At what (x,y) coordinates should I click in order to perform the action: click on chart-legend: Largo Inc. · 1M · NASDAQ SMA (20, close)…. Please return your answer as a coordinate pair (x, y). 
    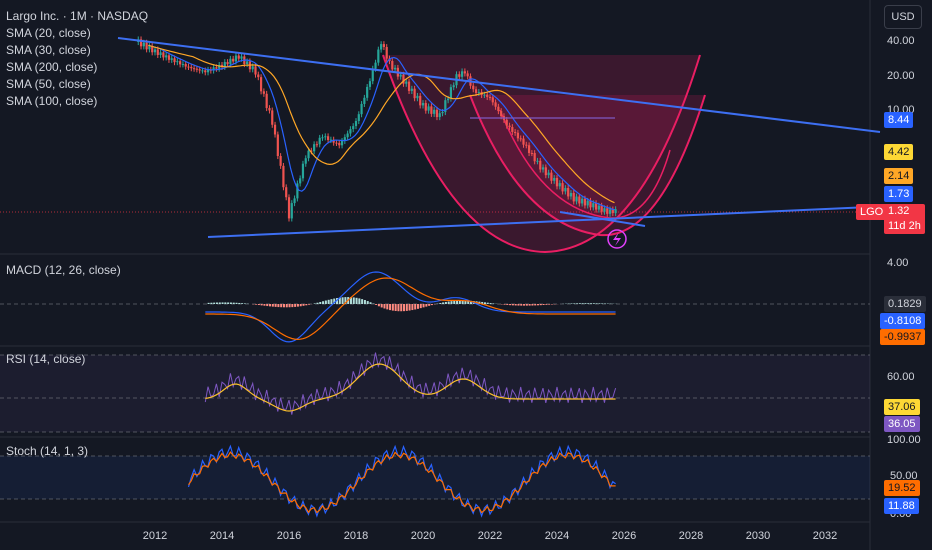
    Looking at the image, I should click on (77, 59).